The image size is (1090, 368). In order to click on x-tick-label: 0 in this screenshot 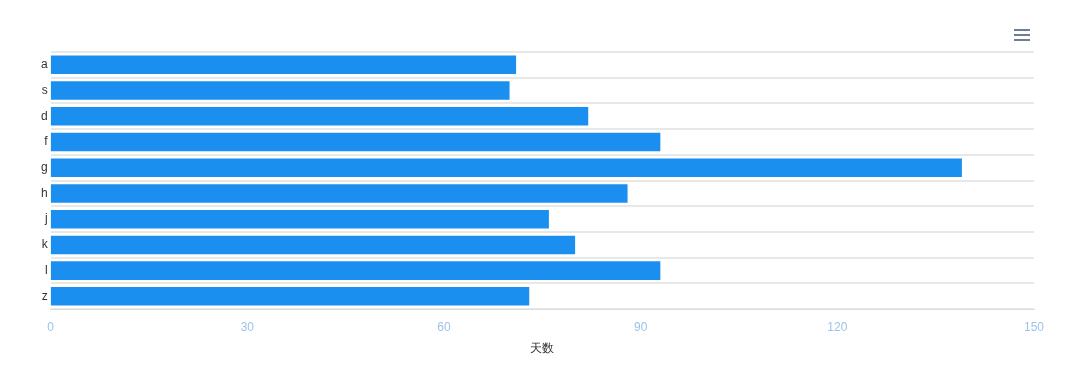, I will do `click(51, 326)`.